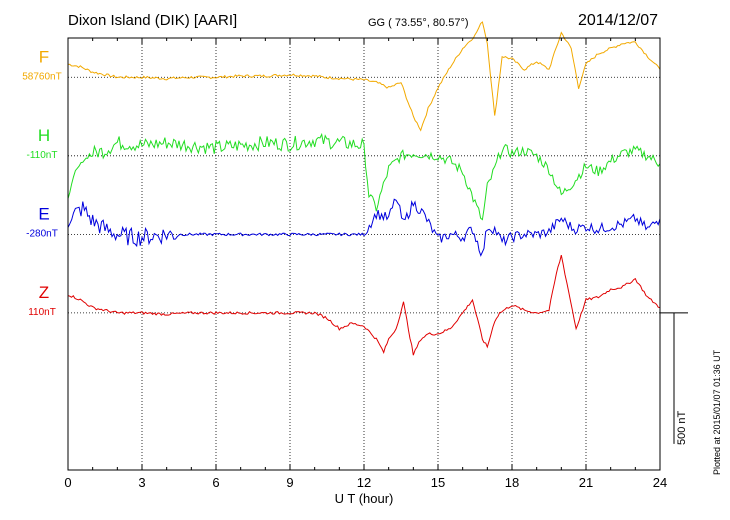 Image resolution: width=730 pixels, height=520 pixels. What do you see at coordinates (512, 482) in the screenshot?
I see `x-tick-label: 18` at bounding box center [512, 482].